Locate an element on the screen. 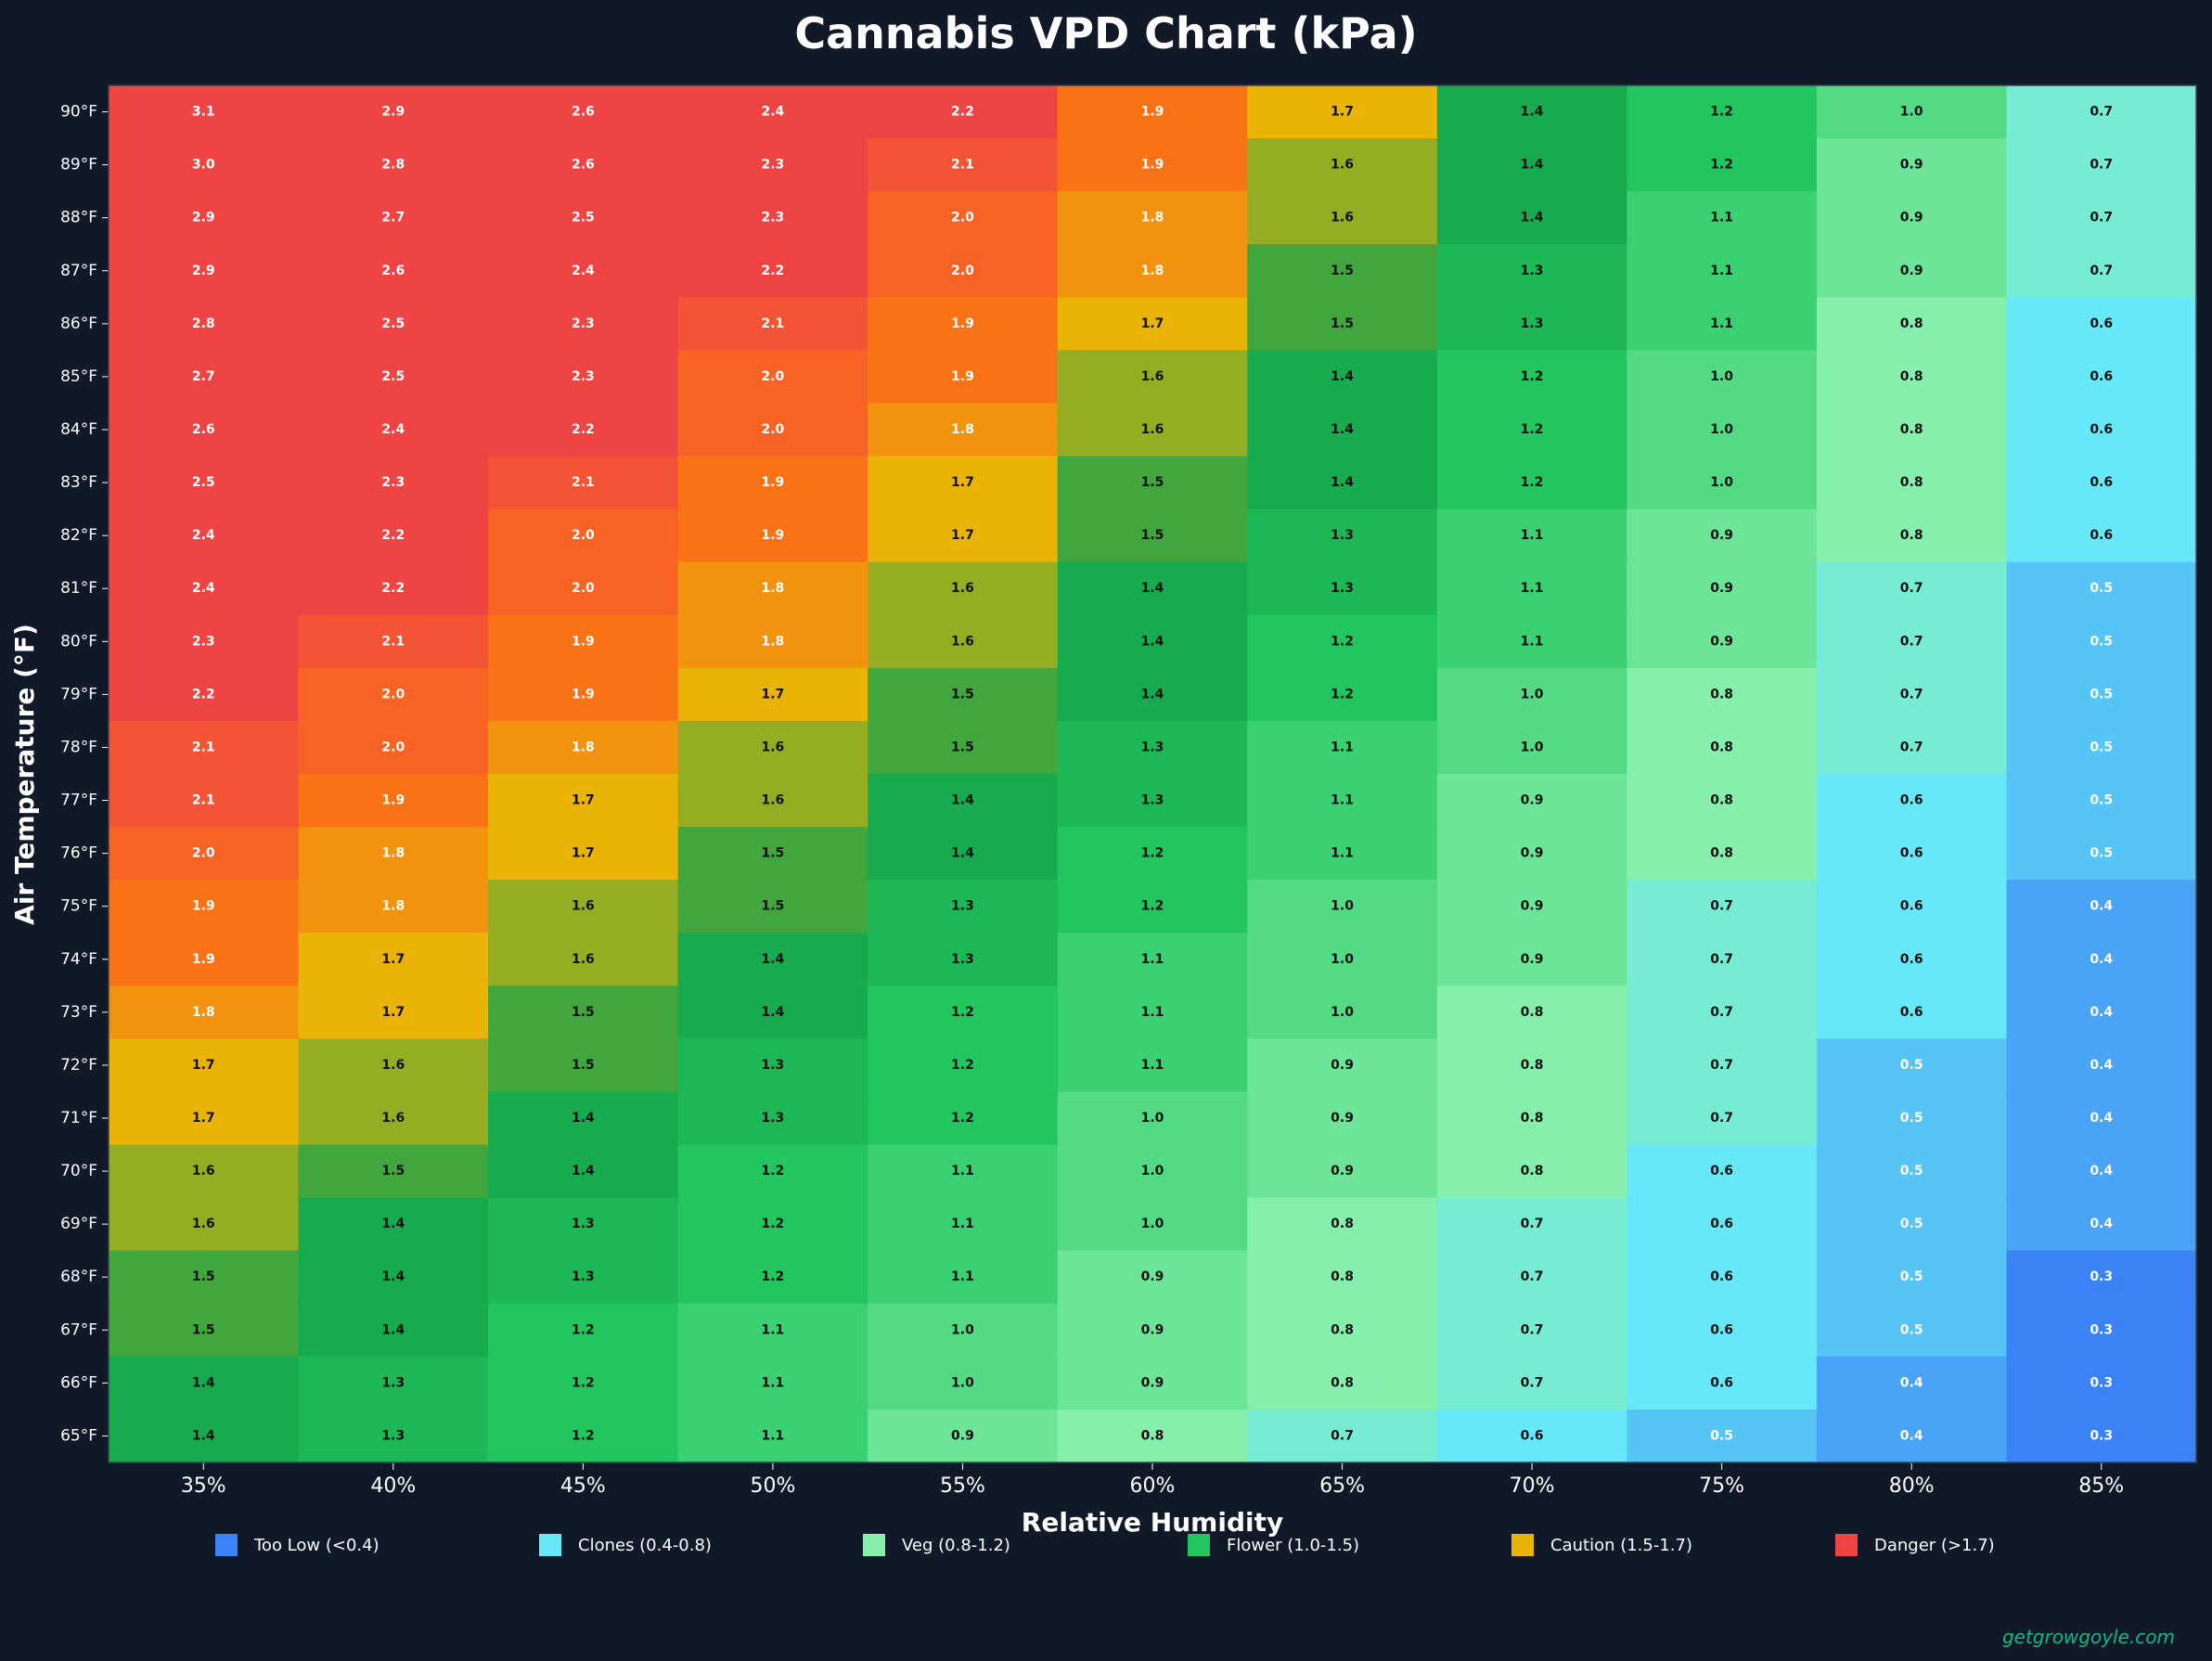  heatmap-cell-label: 2.3 is located at coordinates (773, 218).